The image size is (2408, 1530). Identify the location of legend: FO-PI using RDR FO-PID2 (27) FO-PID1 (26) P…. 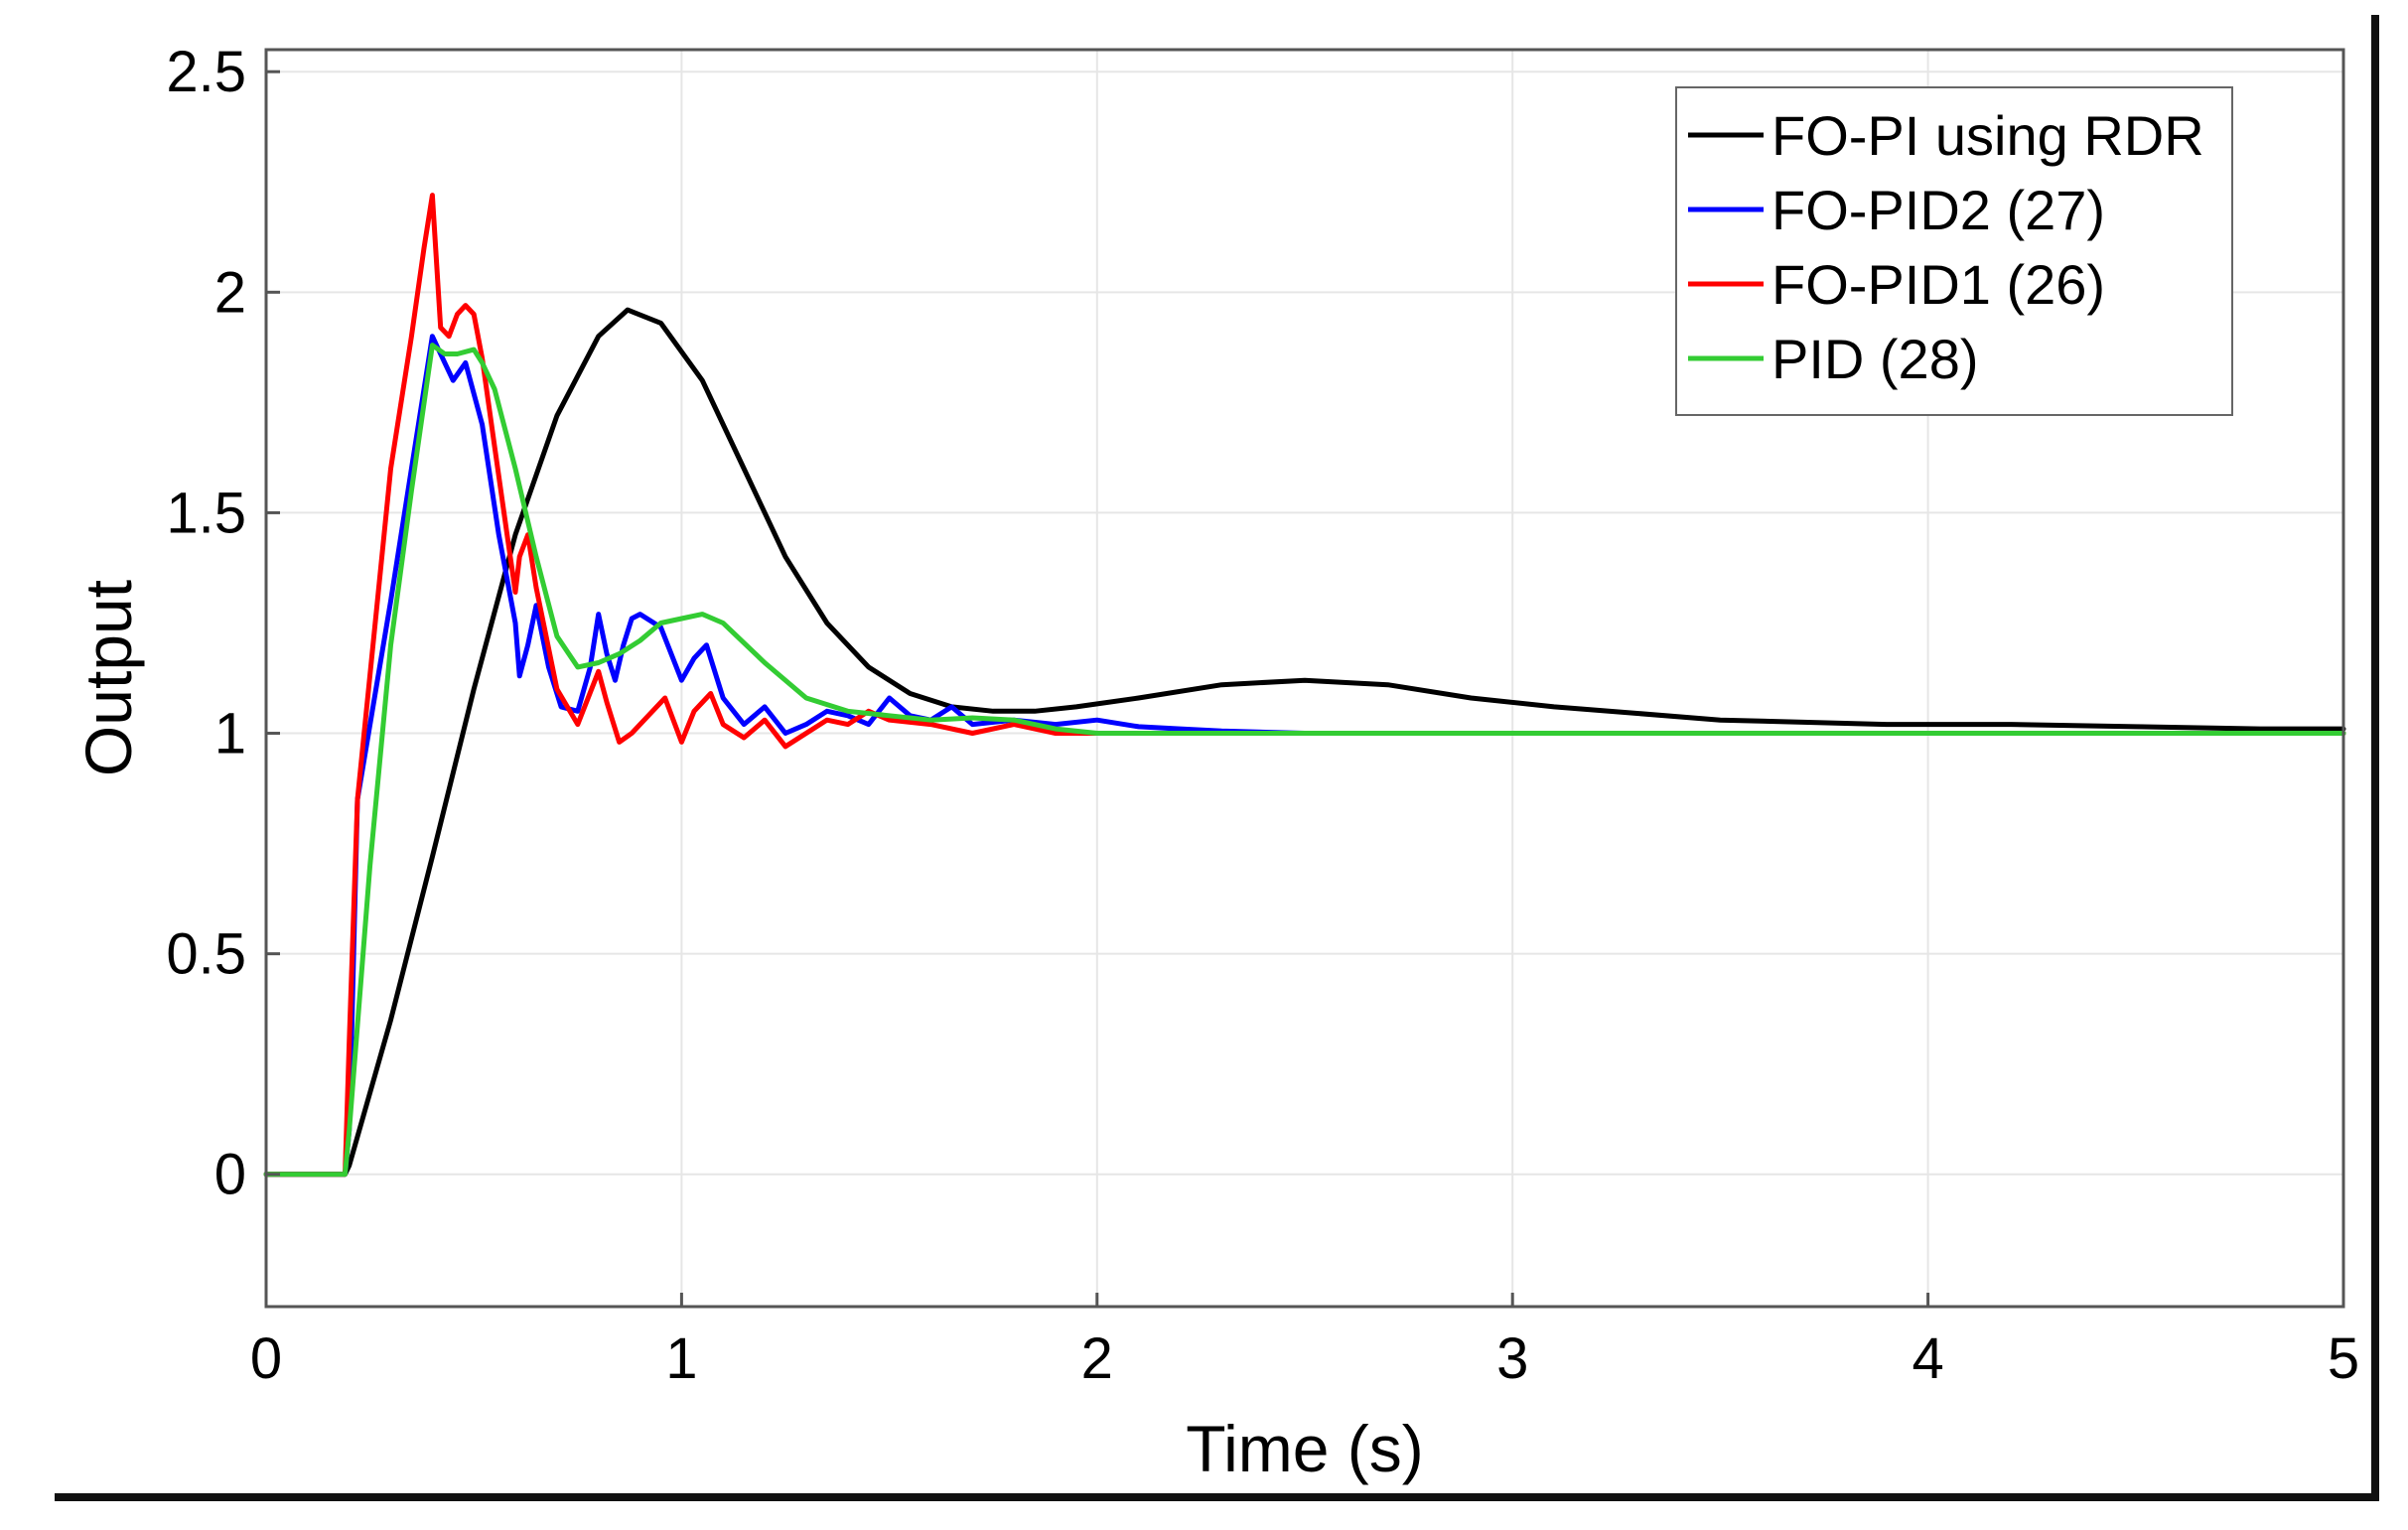
(1954, 251).